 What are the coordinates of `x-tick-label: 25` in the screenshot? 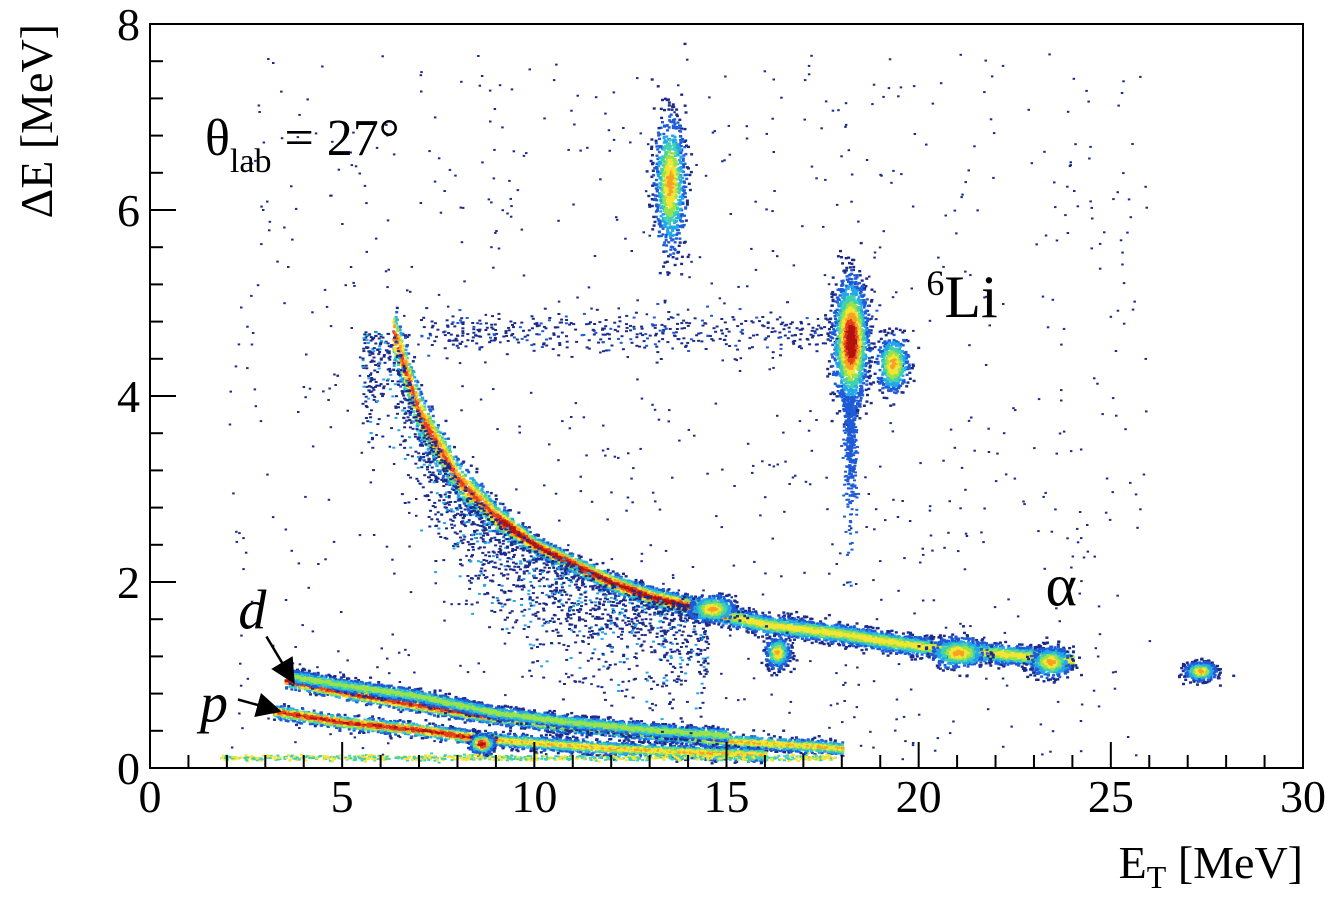 It's located at (1111, 796).